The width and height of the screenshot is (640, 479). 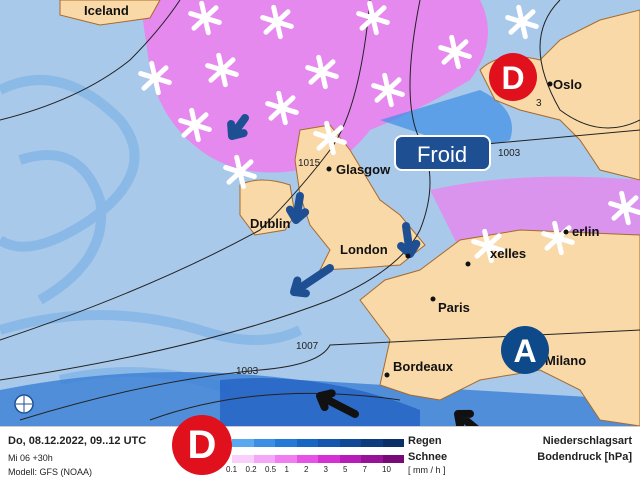 What do you see at coordinates (428, 457) in the screenshot?
I see `snow-label: Schnee` at bounding box center [428, 457].